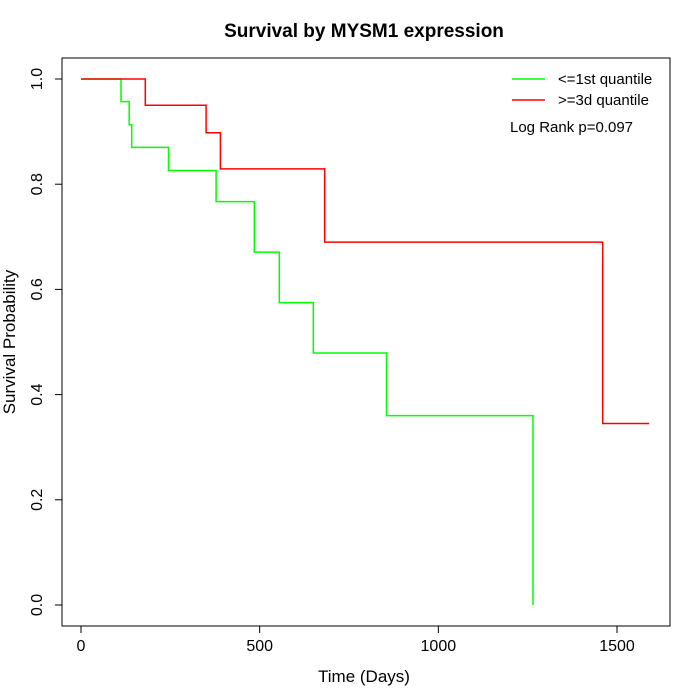  I want to click on log-rank-annotation: Log Rank p=0.097, so click(571, 127).